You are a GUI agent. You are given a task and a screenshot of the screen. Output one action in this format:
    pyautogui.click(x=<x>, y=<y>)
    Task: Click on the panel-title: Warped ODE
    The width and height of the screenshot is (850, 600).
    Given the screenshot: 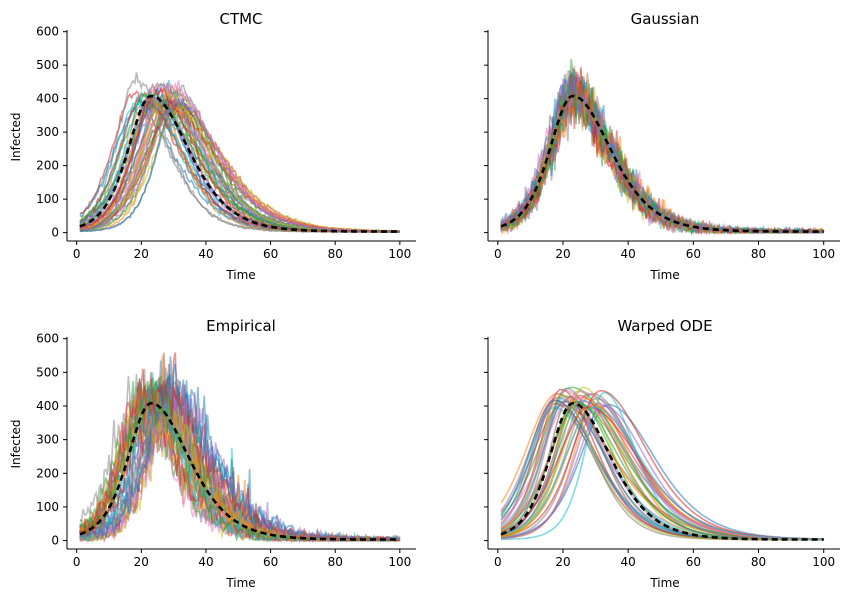 What is the action you would take?
    pyautogui.click(x=664, y=326)
    